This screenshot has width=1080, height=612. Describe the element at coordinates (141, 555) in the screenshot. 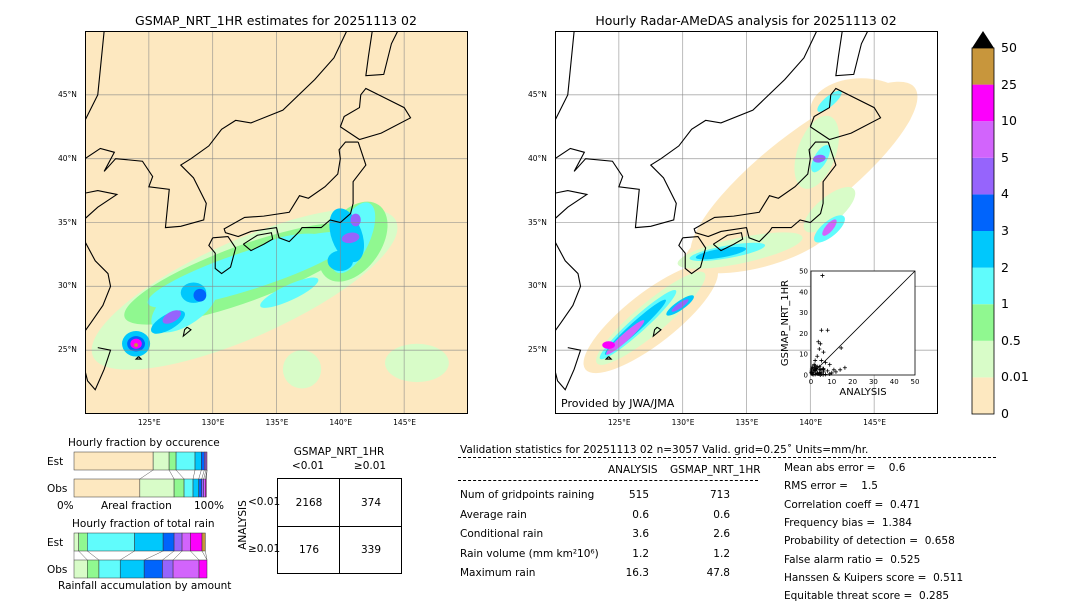

I see `total-rain-bars` at that location.